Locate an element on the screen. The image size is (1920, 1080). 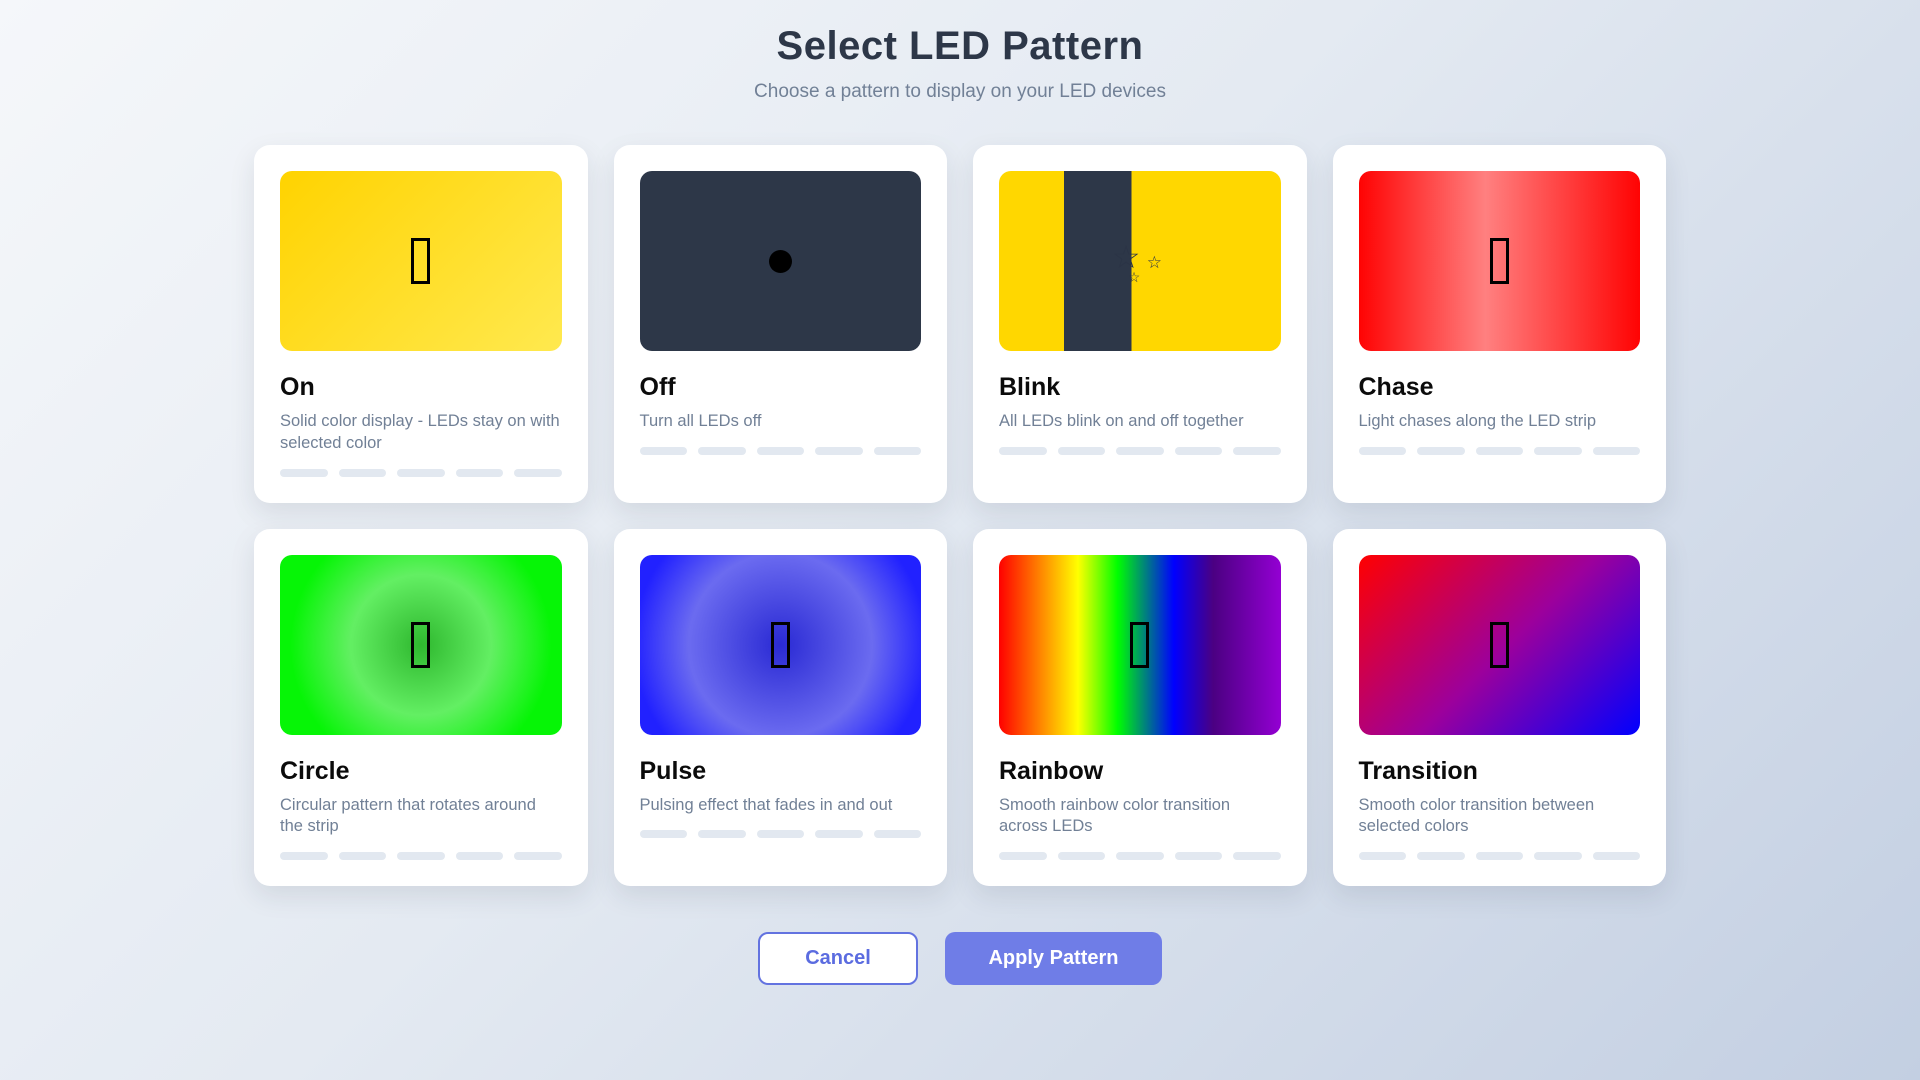
rainbow-preview is located at coordinates (1140, 644).